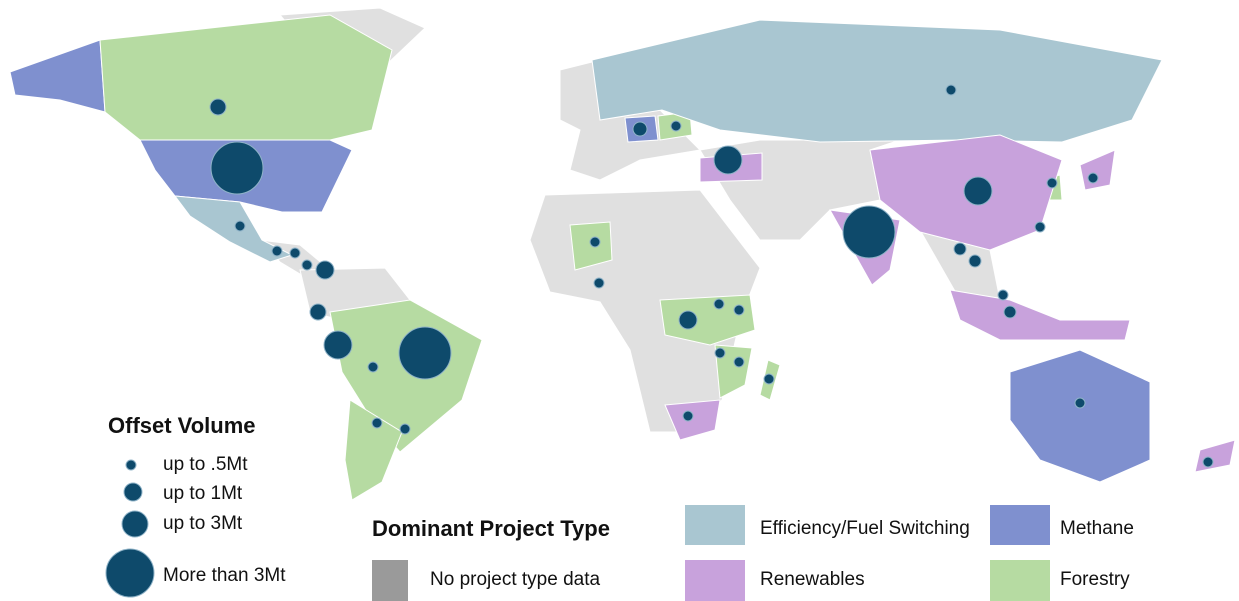 The image size is (1239, 601). What do you see at coordinates (203, 493) in the screenshot?
I see `legend-label: up to 1Mt` at bounding box center [203, 493].